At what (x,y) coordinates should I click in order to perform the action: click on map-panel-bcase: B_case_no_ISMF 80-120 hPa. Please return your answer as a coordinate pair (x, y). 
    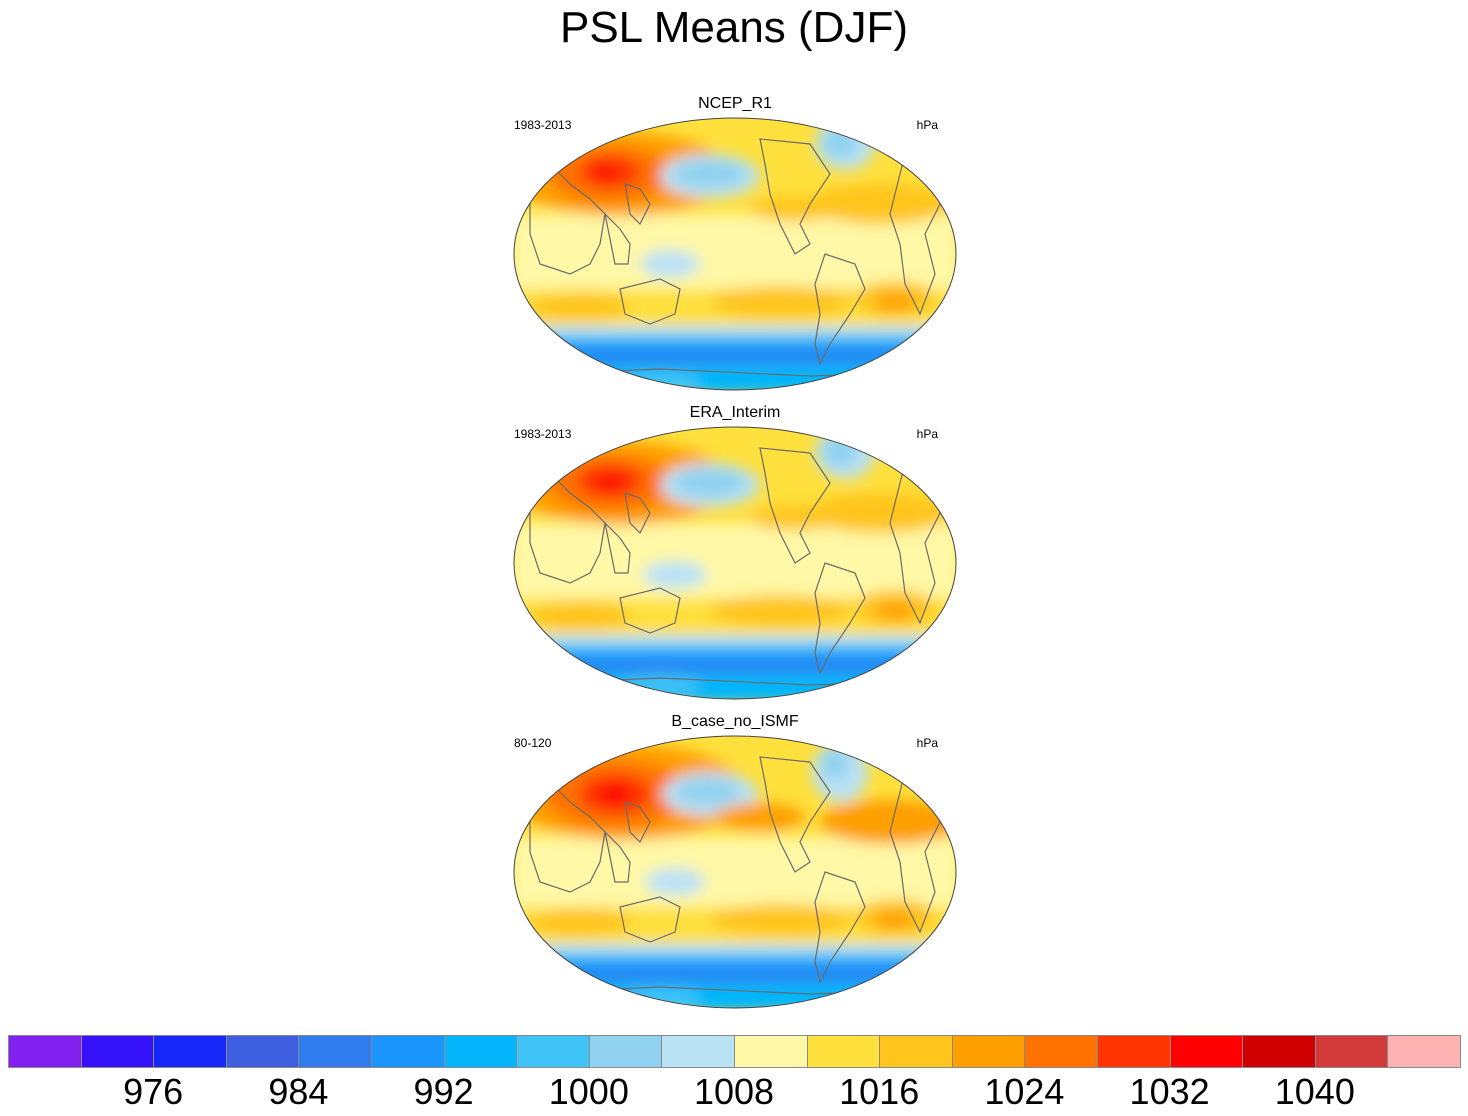
    Looking at the image, I should click on (735, 862).